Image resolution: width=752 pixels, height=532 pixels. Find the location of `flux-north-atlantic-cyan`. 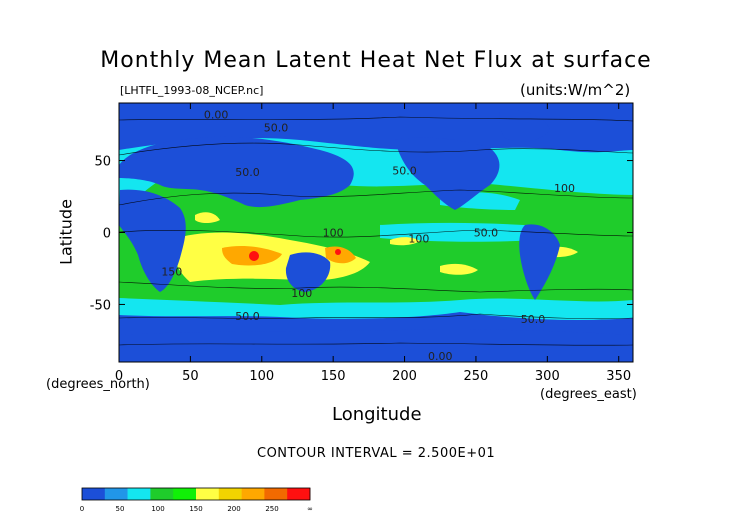

flux-north-atlantic-cyan is located at coordinates (480, 201).